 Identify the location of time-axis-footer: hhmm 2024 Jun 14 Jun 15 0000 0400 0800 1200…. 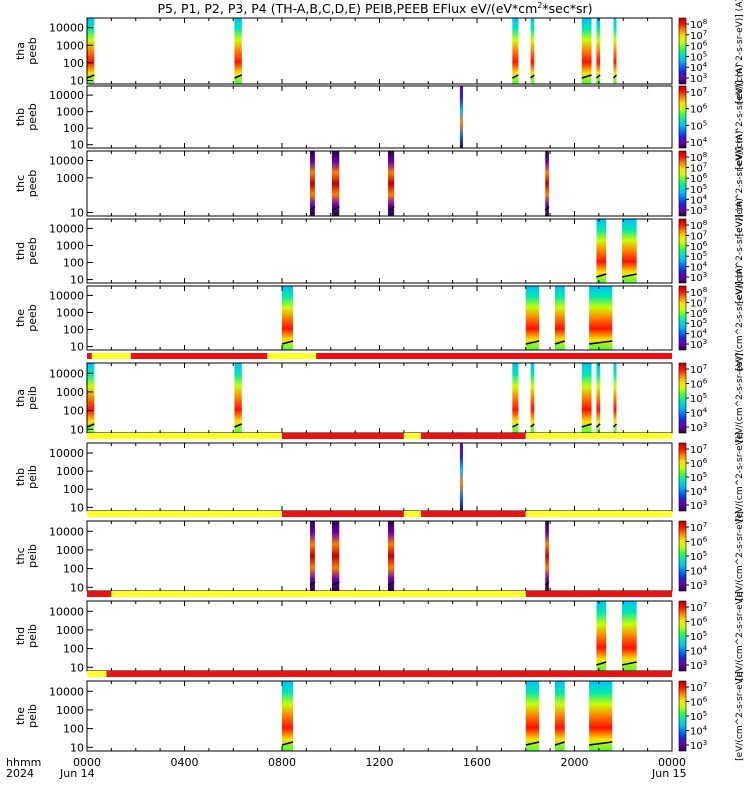
(346, 768).